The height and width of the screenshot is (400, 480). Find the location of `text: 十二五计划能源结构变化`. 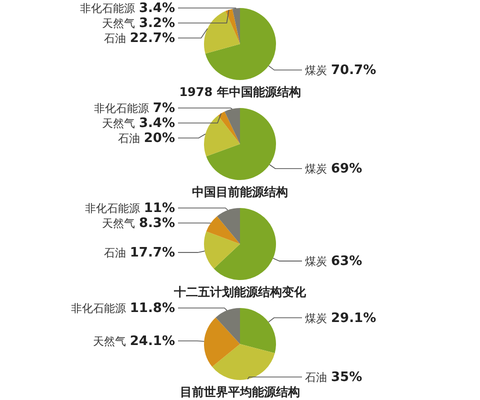

text: 十二五计划能源结构变化 is located at coordinates (240, 292).